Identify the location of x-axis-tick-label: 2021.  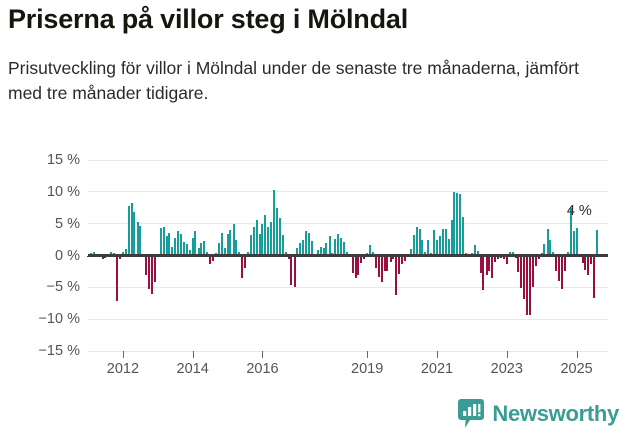
(437, 369).